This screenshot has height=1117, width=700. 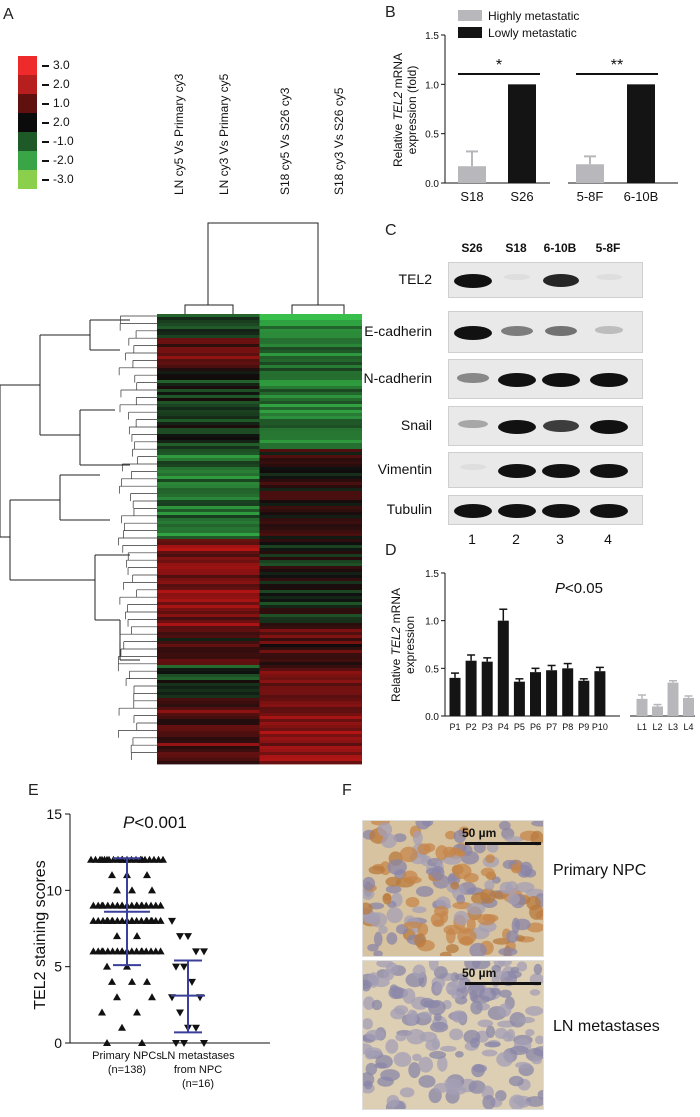 I want to click on y-tick-label: 5, so click(x=58, y=967).